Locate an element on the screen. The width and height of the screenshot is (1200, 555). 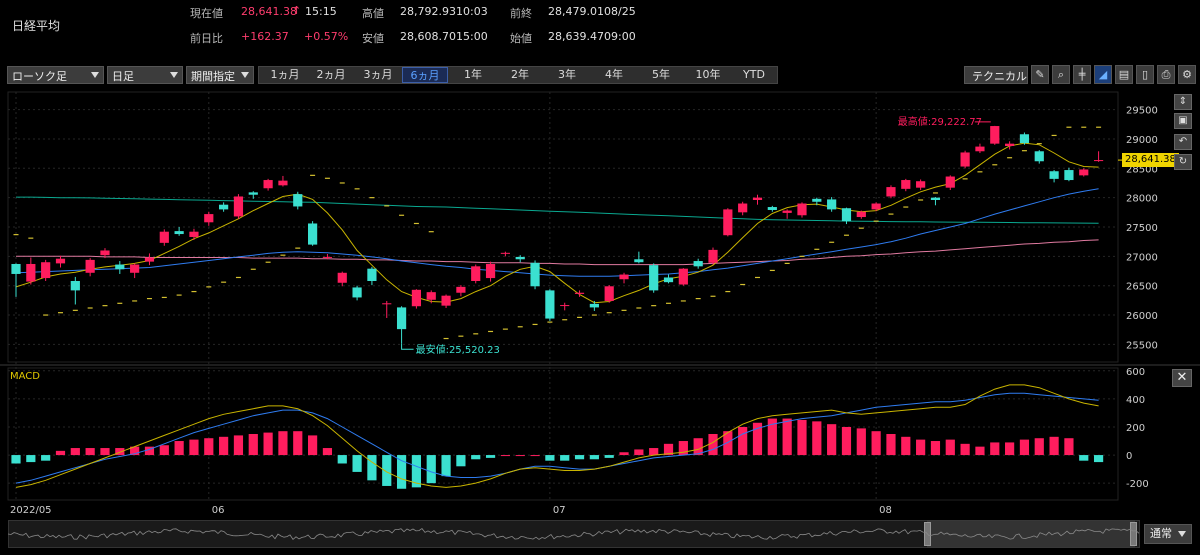
mode-select: 通常 is located at coordinates (1168, 534).